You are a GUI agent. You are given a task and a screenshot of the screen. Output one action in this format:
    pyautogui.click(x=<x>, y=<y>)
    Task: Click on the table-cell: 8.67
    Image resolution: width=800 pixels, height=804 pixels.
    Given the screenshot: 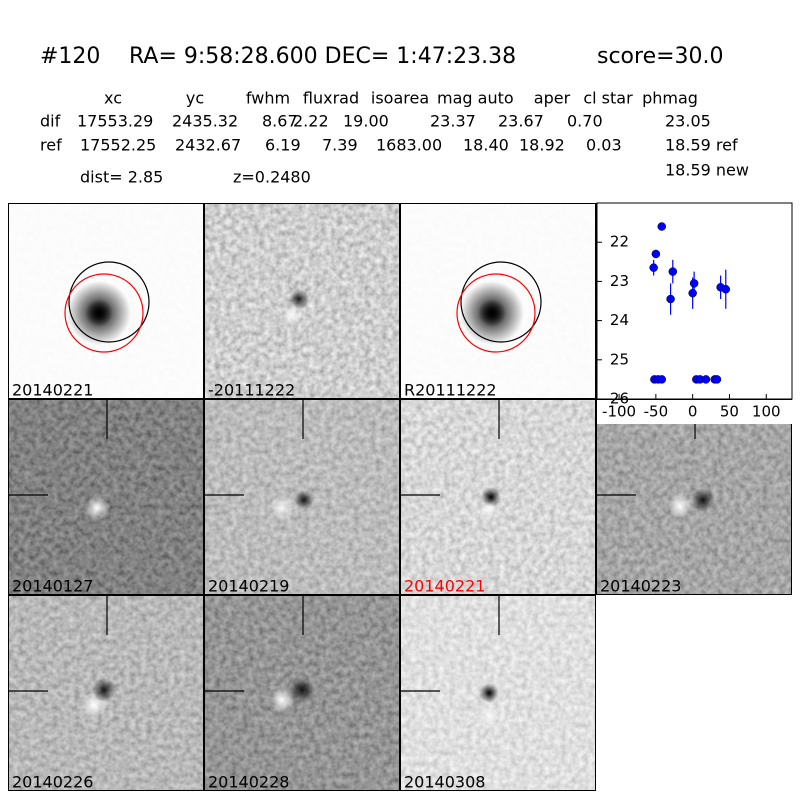 What is the action you would take?
    pyautogui.click(x=280, y=121)
    